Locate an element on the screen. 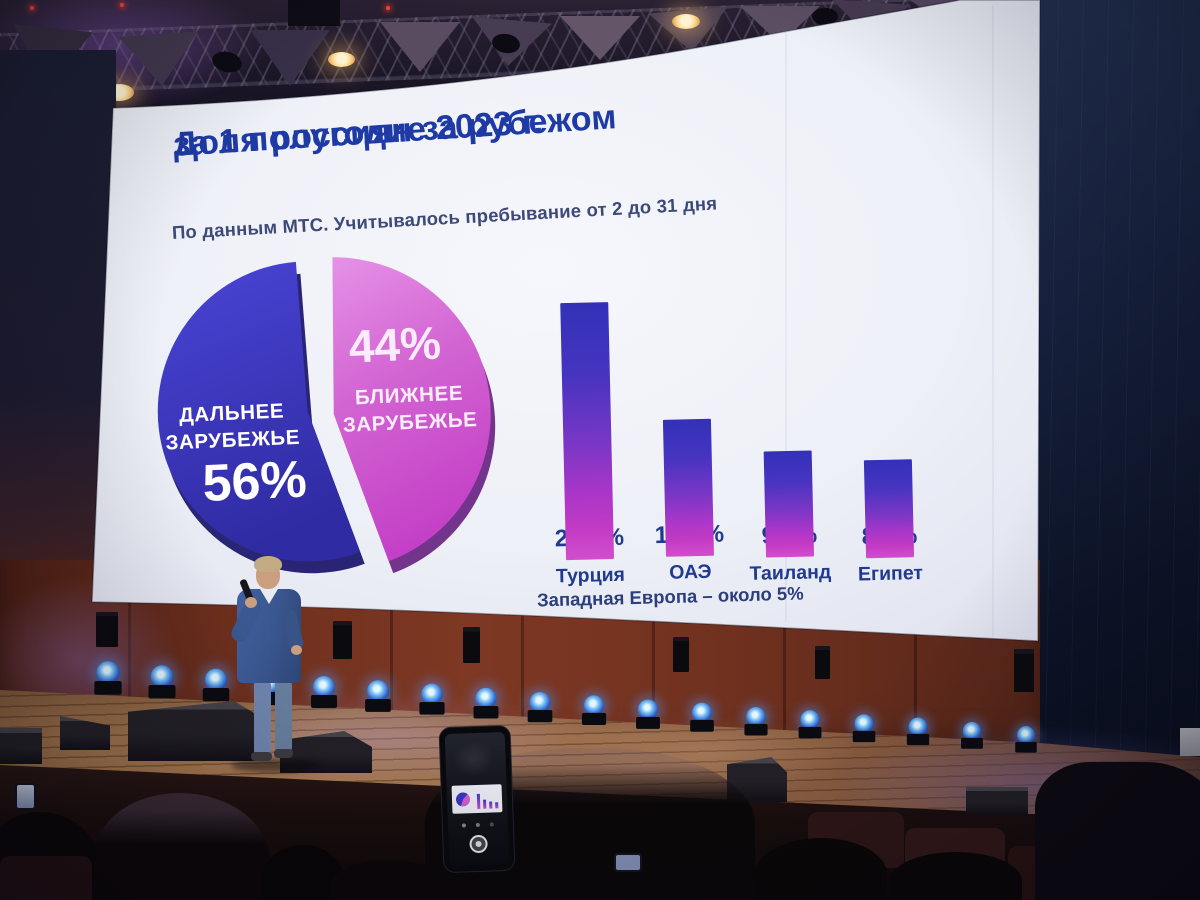 The width and height of the screenshot is (1200, 900). recording-smartphone is located at coordinates (477, 799).